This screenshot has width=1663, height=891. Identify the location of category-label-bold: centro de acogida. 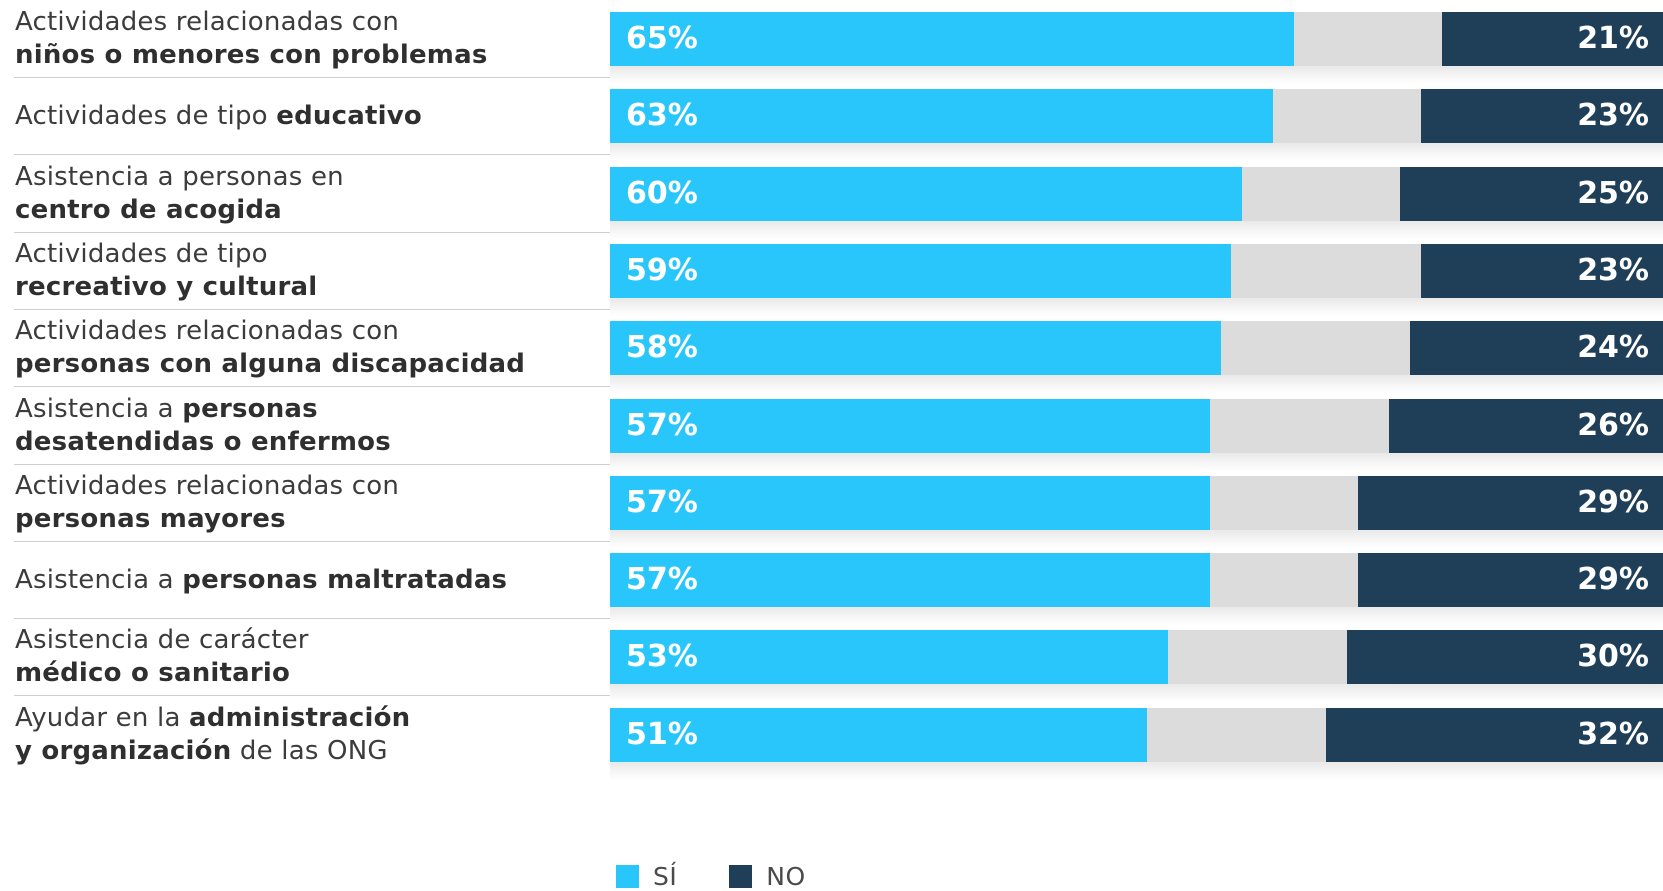
(148, 209).